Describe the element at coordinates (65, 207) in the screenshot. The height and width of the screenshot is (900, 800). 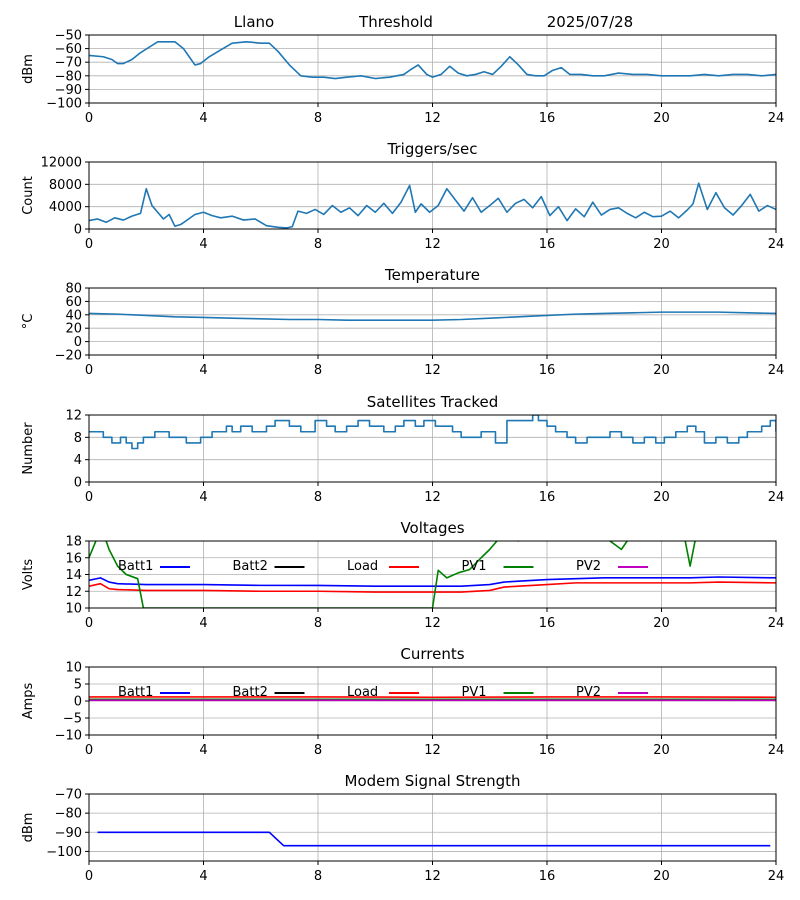
I see `y-tick-label: 4000` at that location.